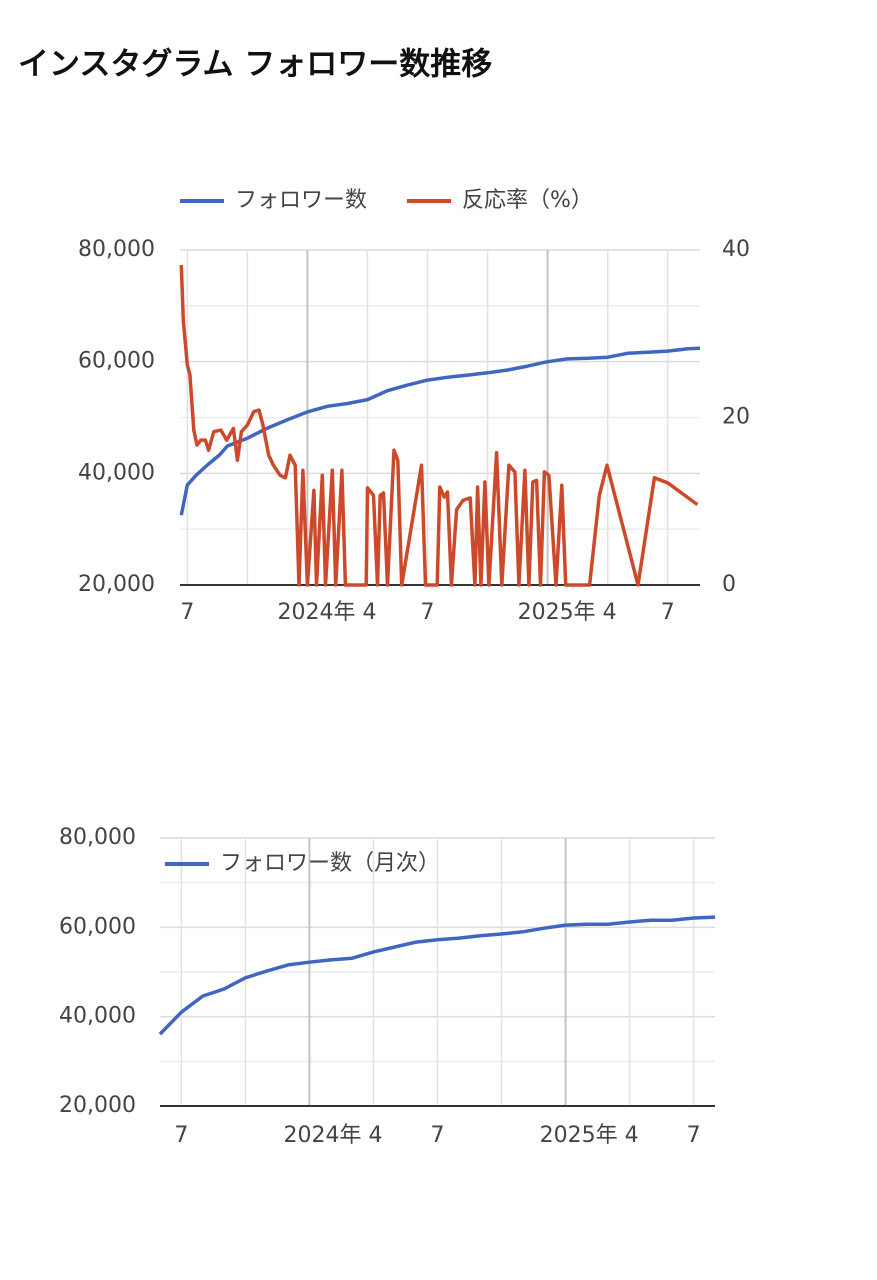  I want to click on page-title: インスタグラム フォロワー数推移, so click(255, 65).